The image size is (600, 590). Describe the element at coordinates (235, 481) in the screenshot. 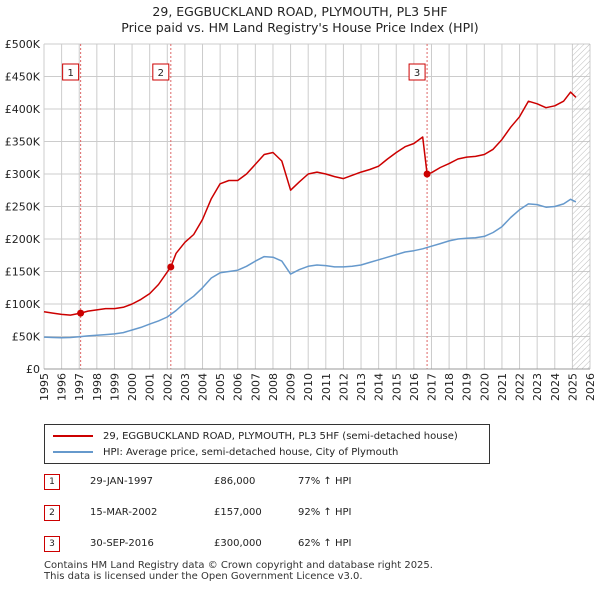

I see `sale-price: £86,000` at that location.